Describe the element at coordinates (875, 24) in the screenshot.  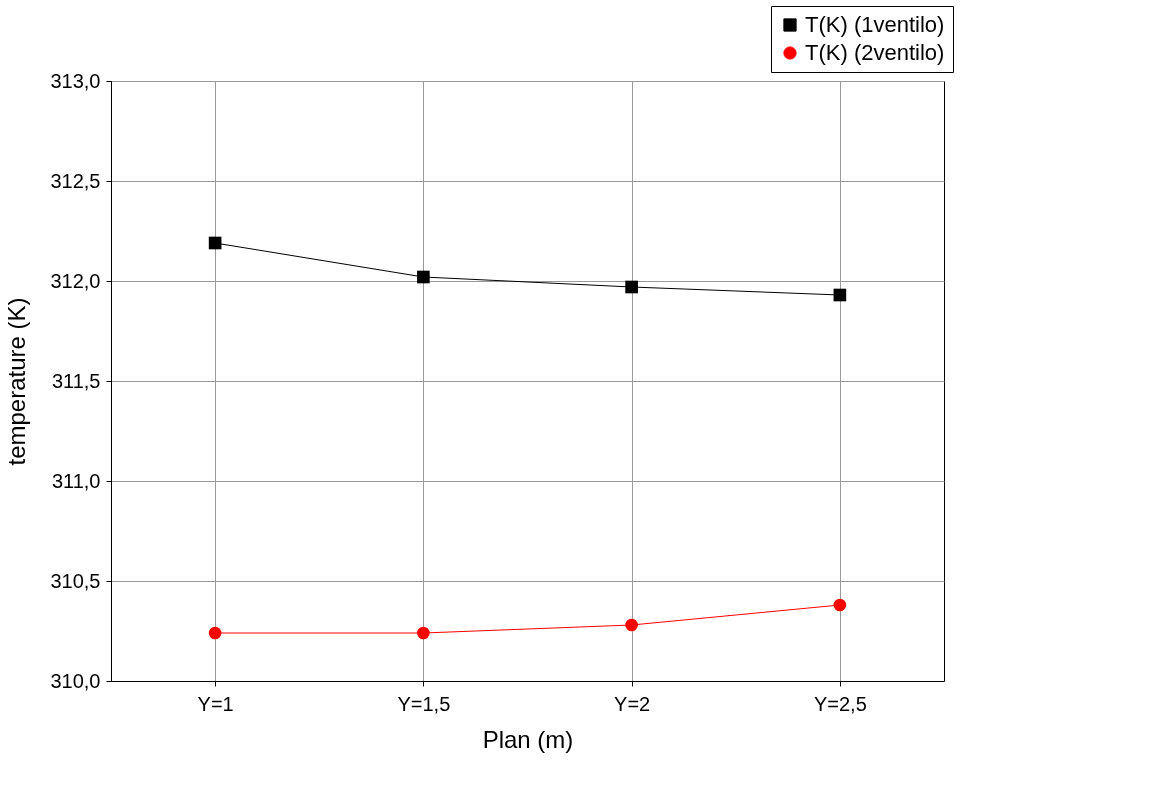
I see `legend-label: T(K) (1ventilo)` at that location.